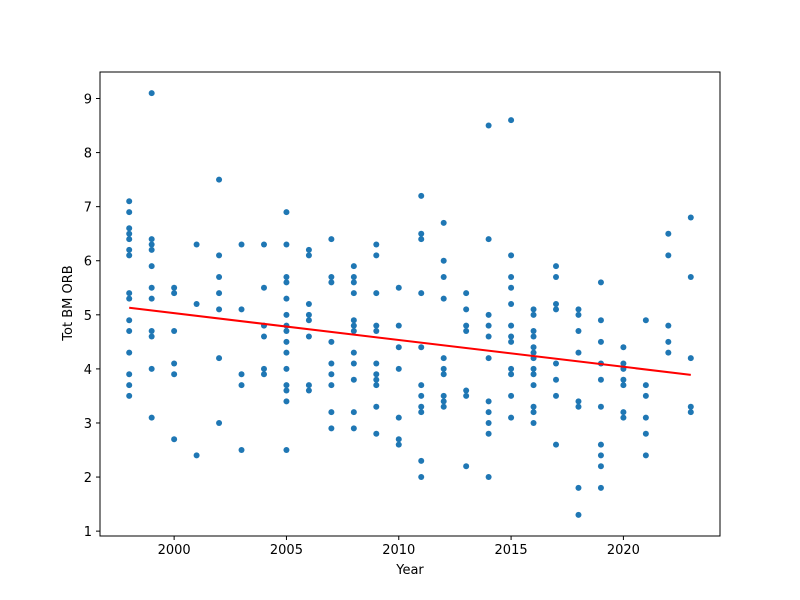 The image size is (800, 600). What do you see at coordinates (88, 262) in the screenshot?
I see `y-tick-label-6: 6` at bounding box center [88, 262].